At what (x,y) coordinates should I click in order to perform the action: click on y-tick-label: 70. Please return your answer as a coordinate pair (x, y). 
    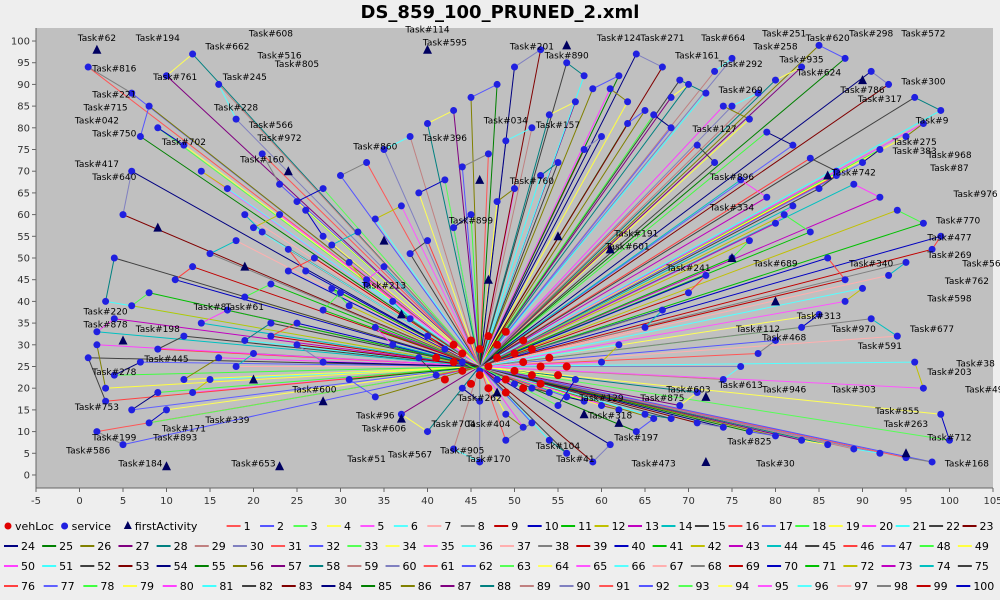
    Looking at the image, I should click on (23, 172).